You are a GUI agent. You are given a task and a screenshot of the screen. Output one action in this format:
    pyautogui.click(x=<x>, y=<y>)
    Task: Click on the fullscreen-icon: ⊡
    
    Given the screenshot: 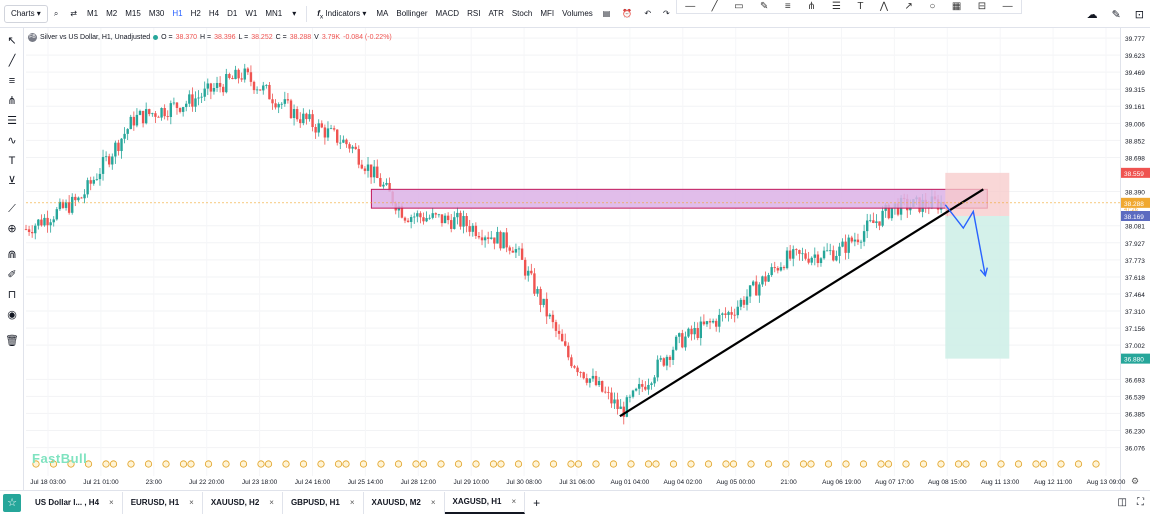 What is the action you would take?
    pyautogui.click(x=1139, y=14)
    